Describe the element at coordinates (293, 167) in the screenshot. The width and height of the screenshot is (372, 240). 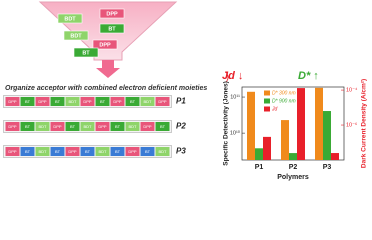
I see `x-tick-label: P2` at that location.